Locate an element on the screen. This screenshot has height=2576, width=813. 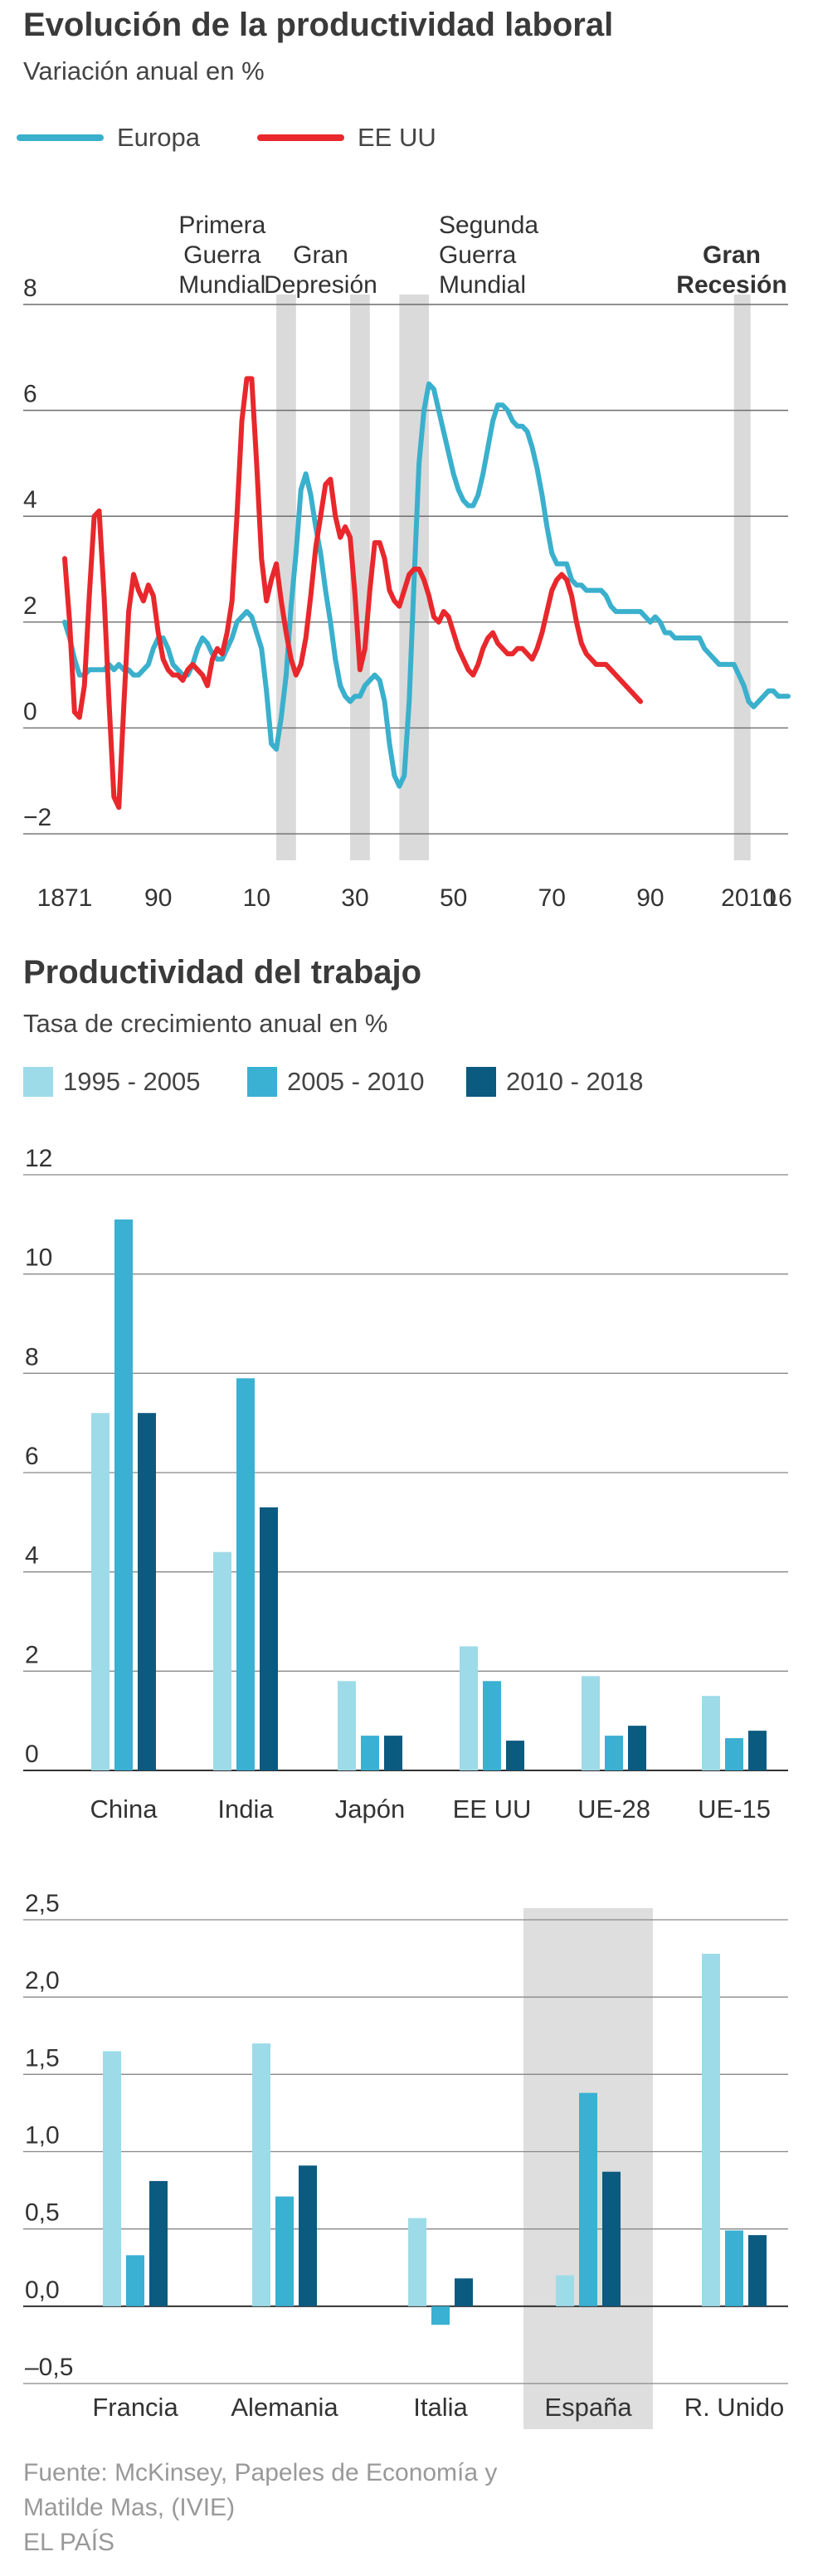
y-tick-label-4: 0 is located at coordinates (30, 711).